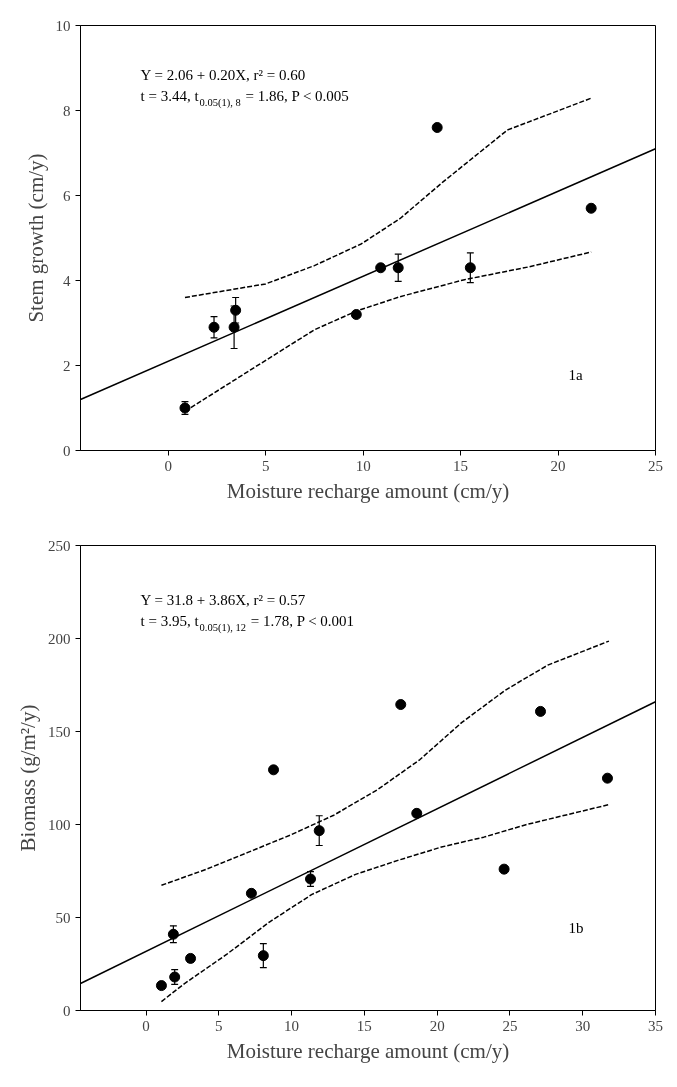  I want to click on annotation: Y = 2.06 + 0.20X, r² = 0.60, so click(223, 74).